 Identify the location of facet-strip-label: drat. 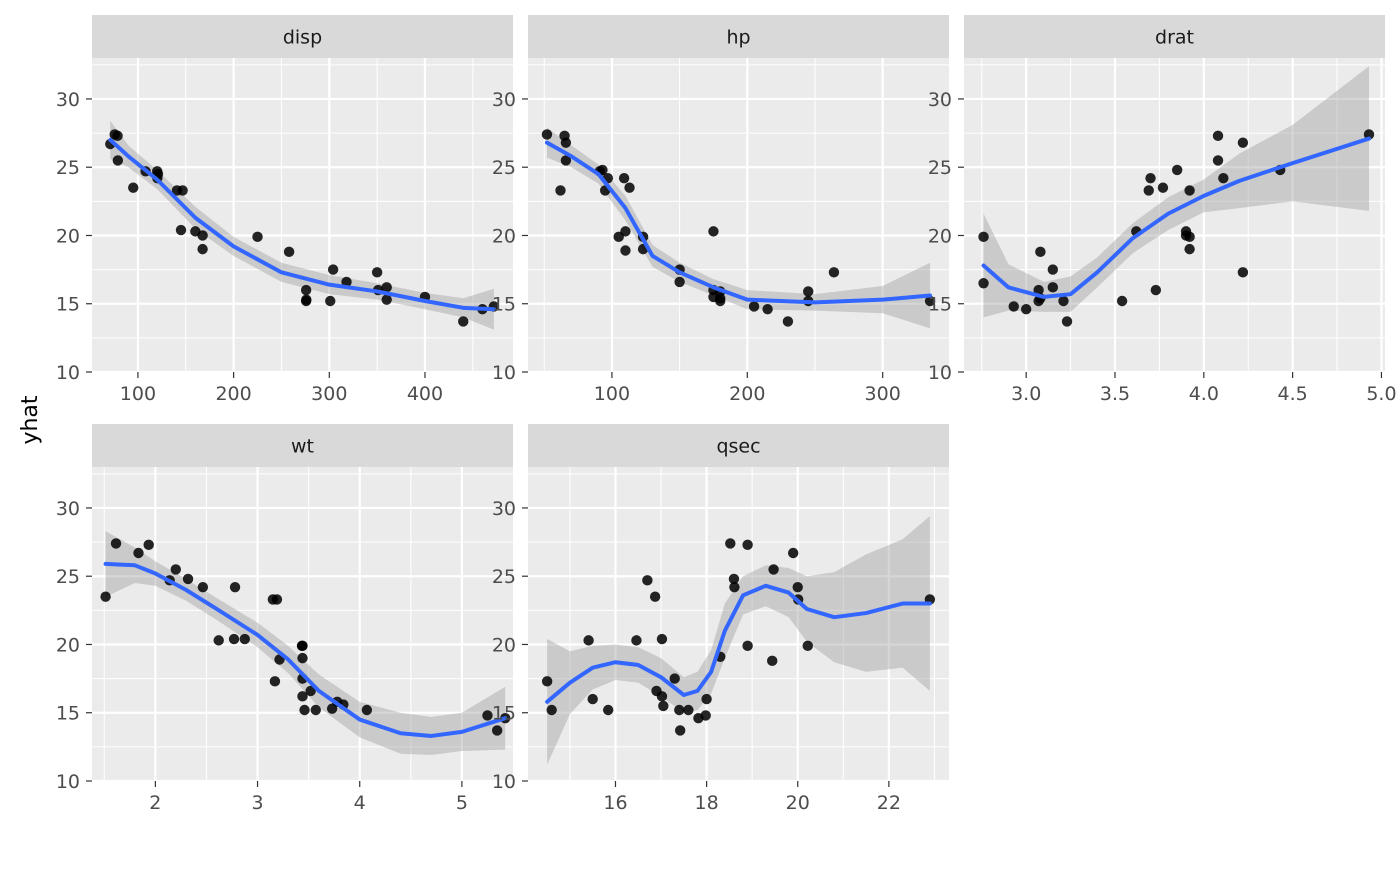
(1174, 38).